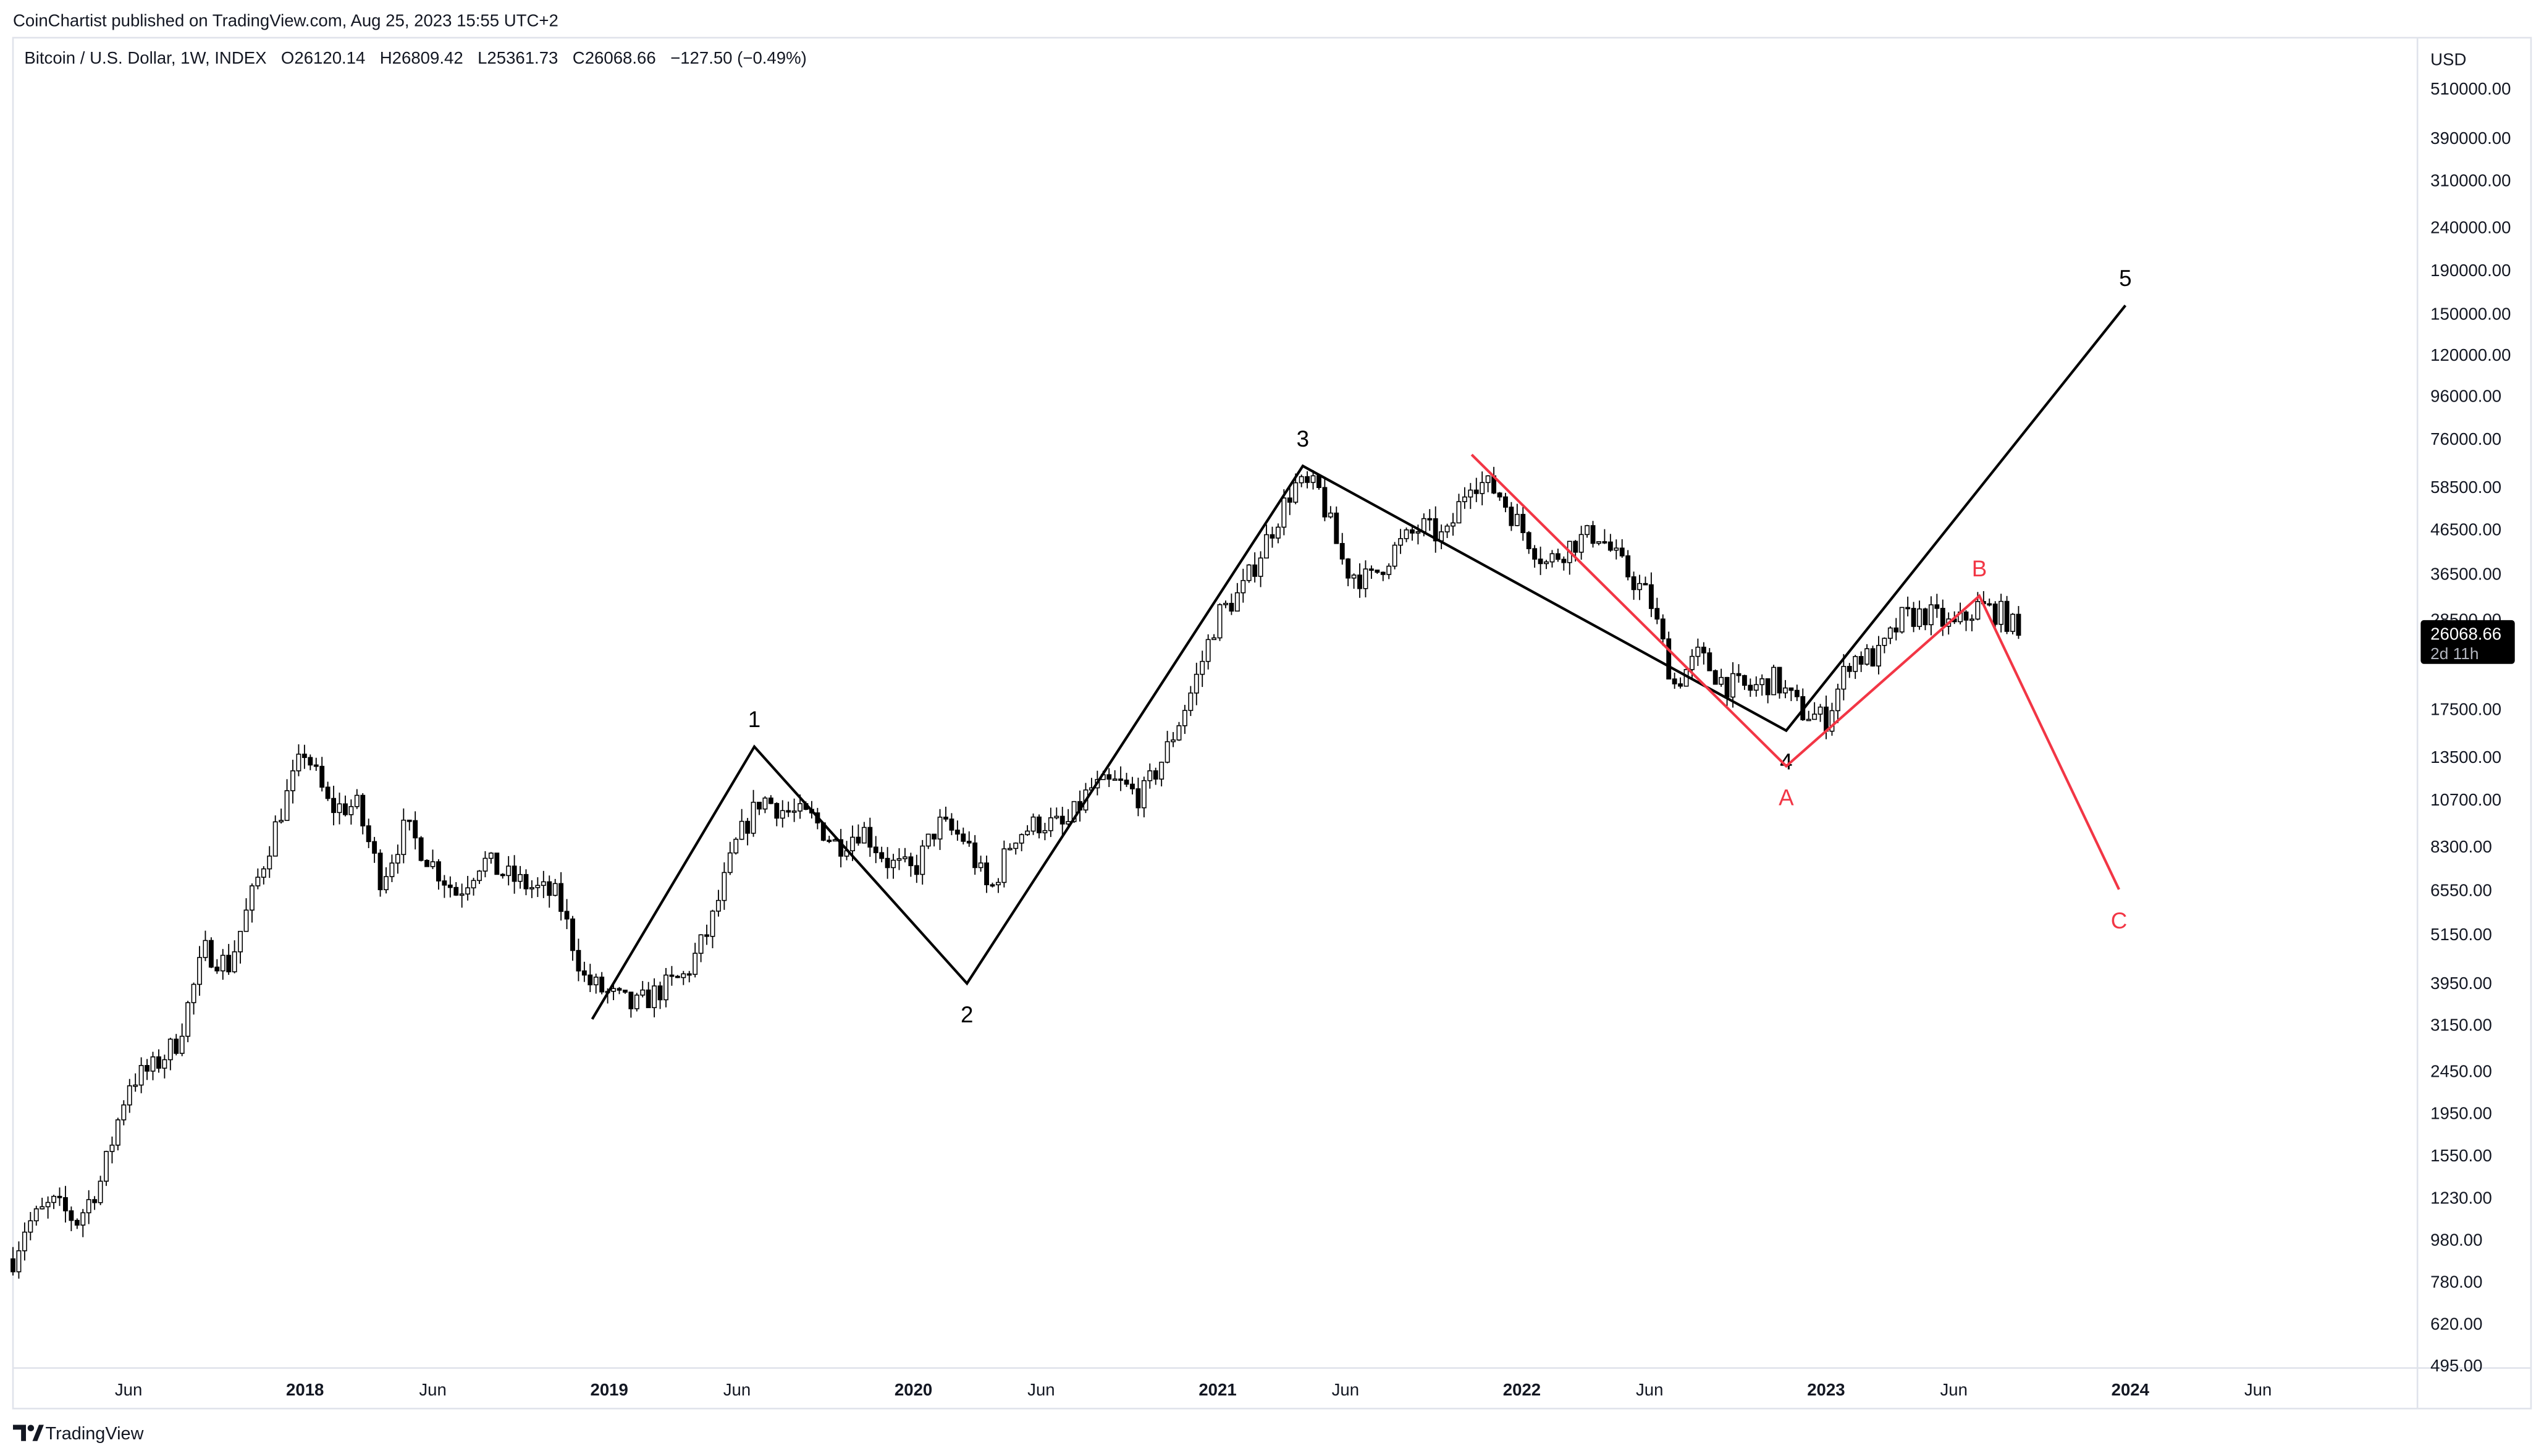 The height and width of the screenshot is (1456, 2544). Describe the element at coordinates (1795, 671) in the screenshot. I see `corrective-wave-line` at that location.